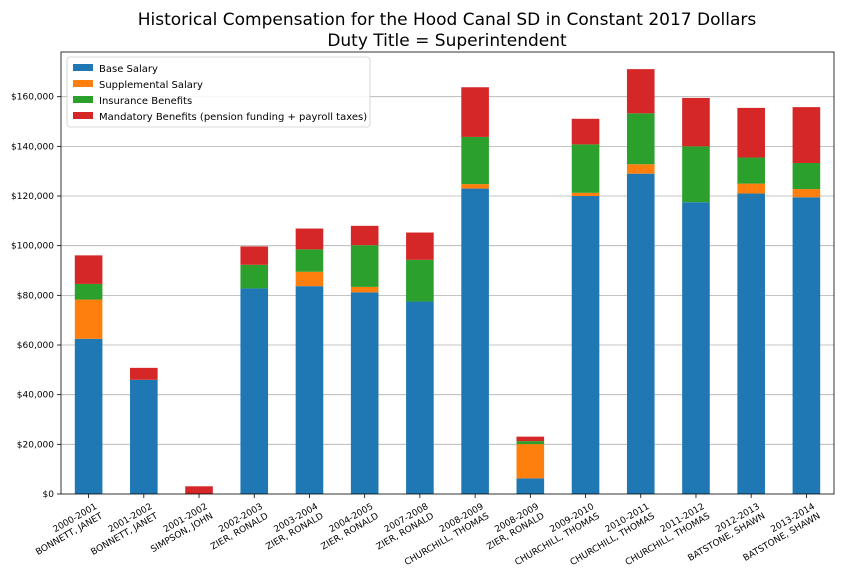  Describe the element at coordinates (35, 296) in the screenshot. I see `y-tick-label: $80,000` at that location.